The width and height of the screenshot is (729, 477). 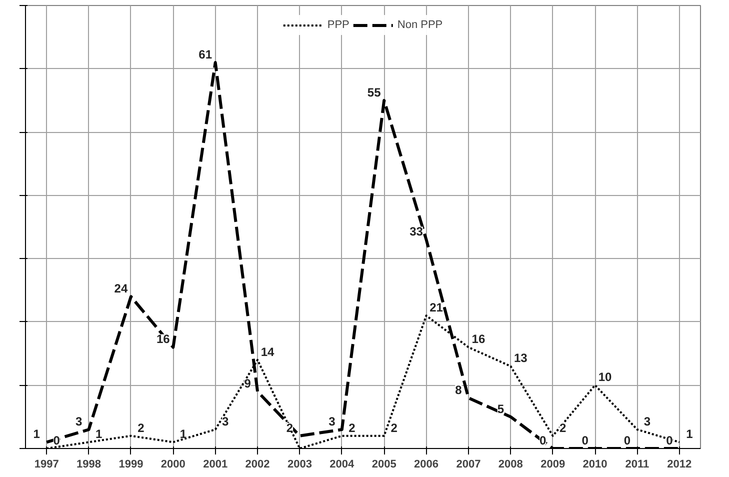 I want to click on legend-label: PPP, so click(x=338, y=25).